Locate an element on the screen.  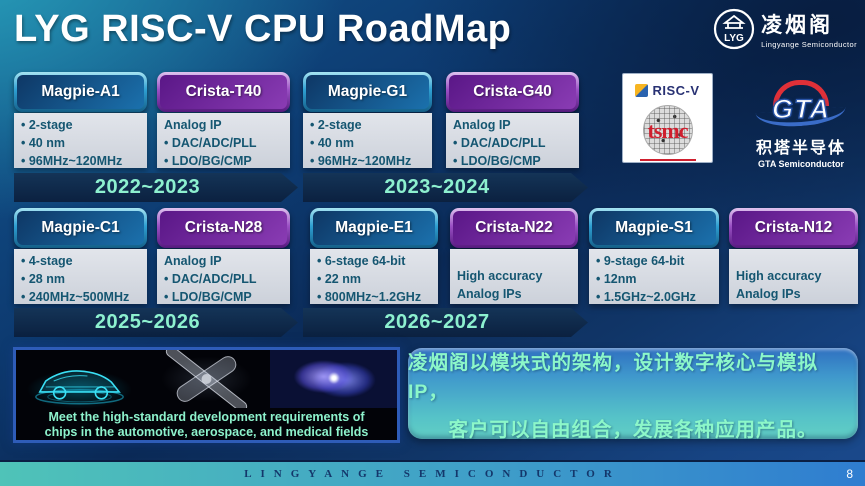
gta-logo: GTA 积塔半导体 GTA Semiconductor is located at coordinates (801, 124).